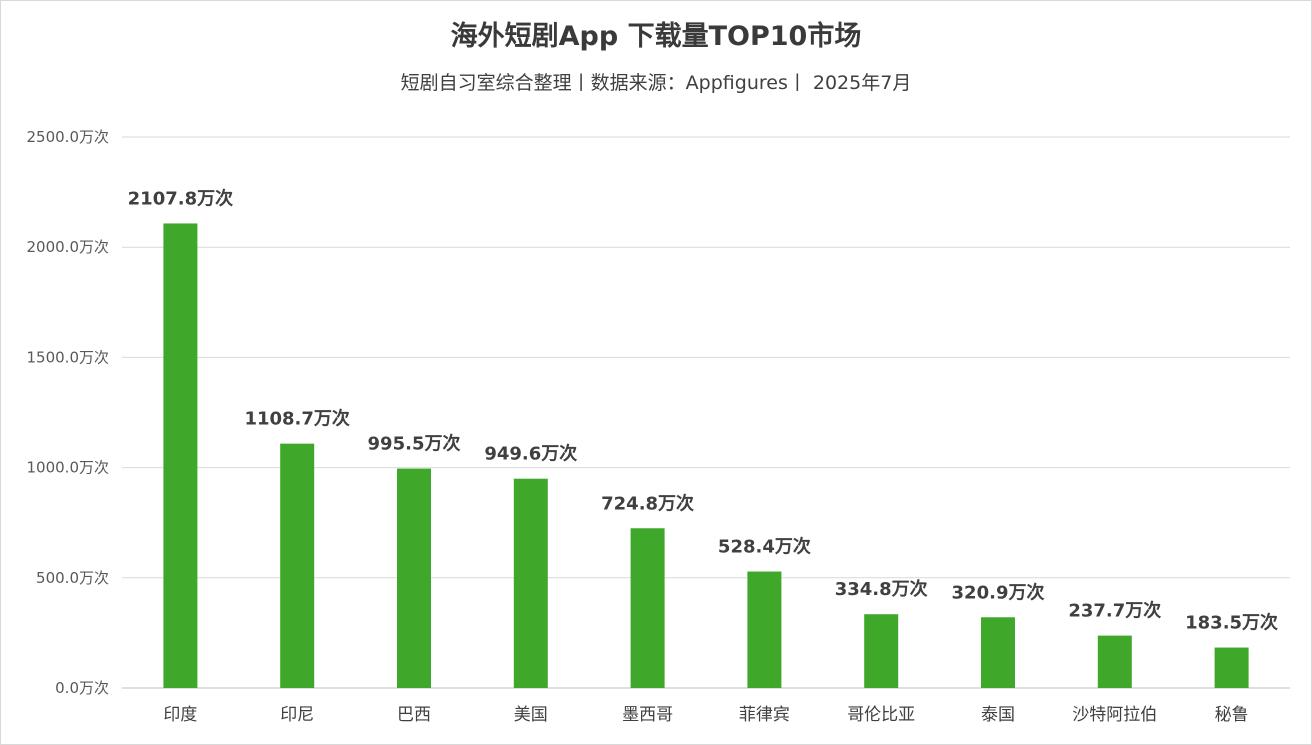  I want to click on data-label: 320.9万次, so click(998, 592).